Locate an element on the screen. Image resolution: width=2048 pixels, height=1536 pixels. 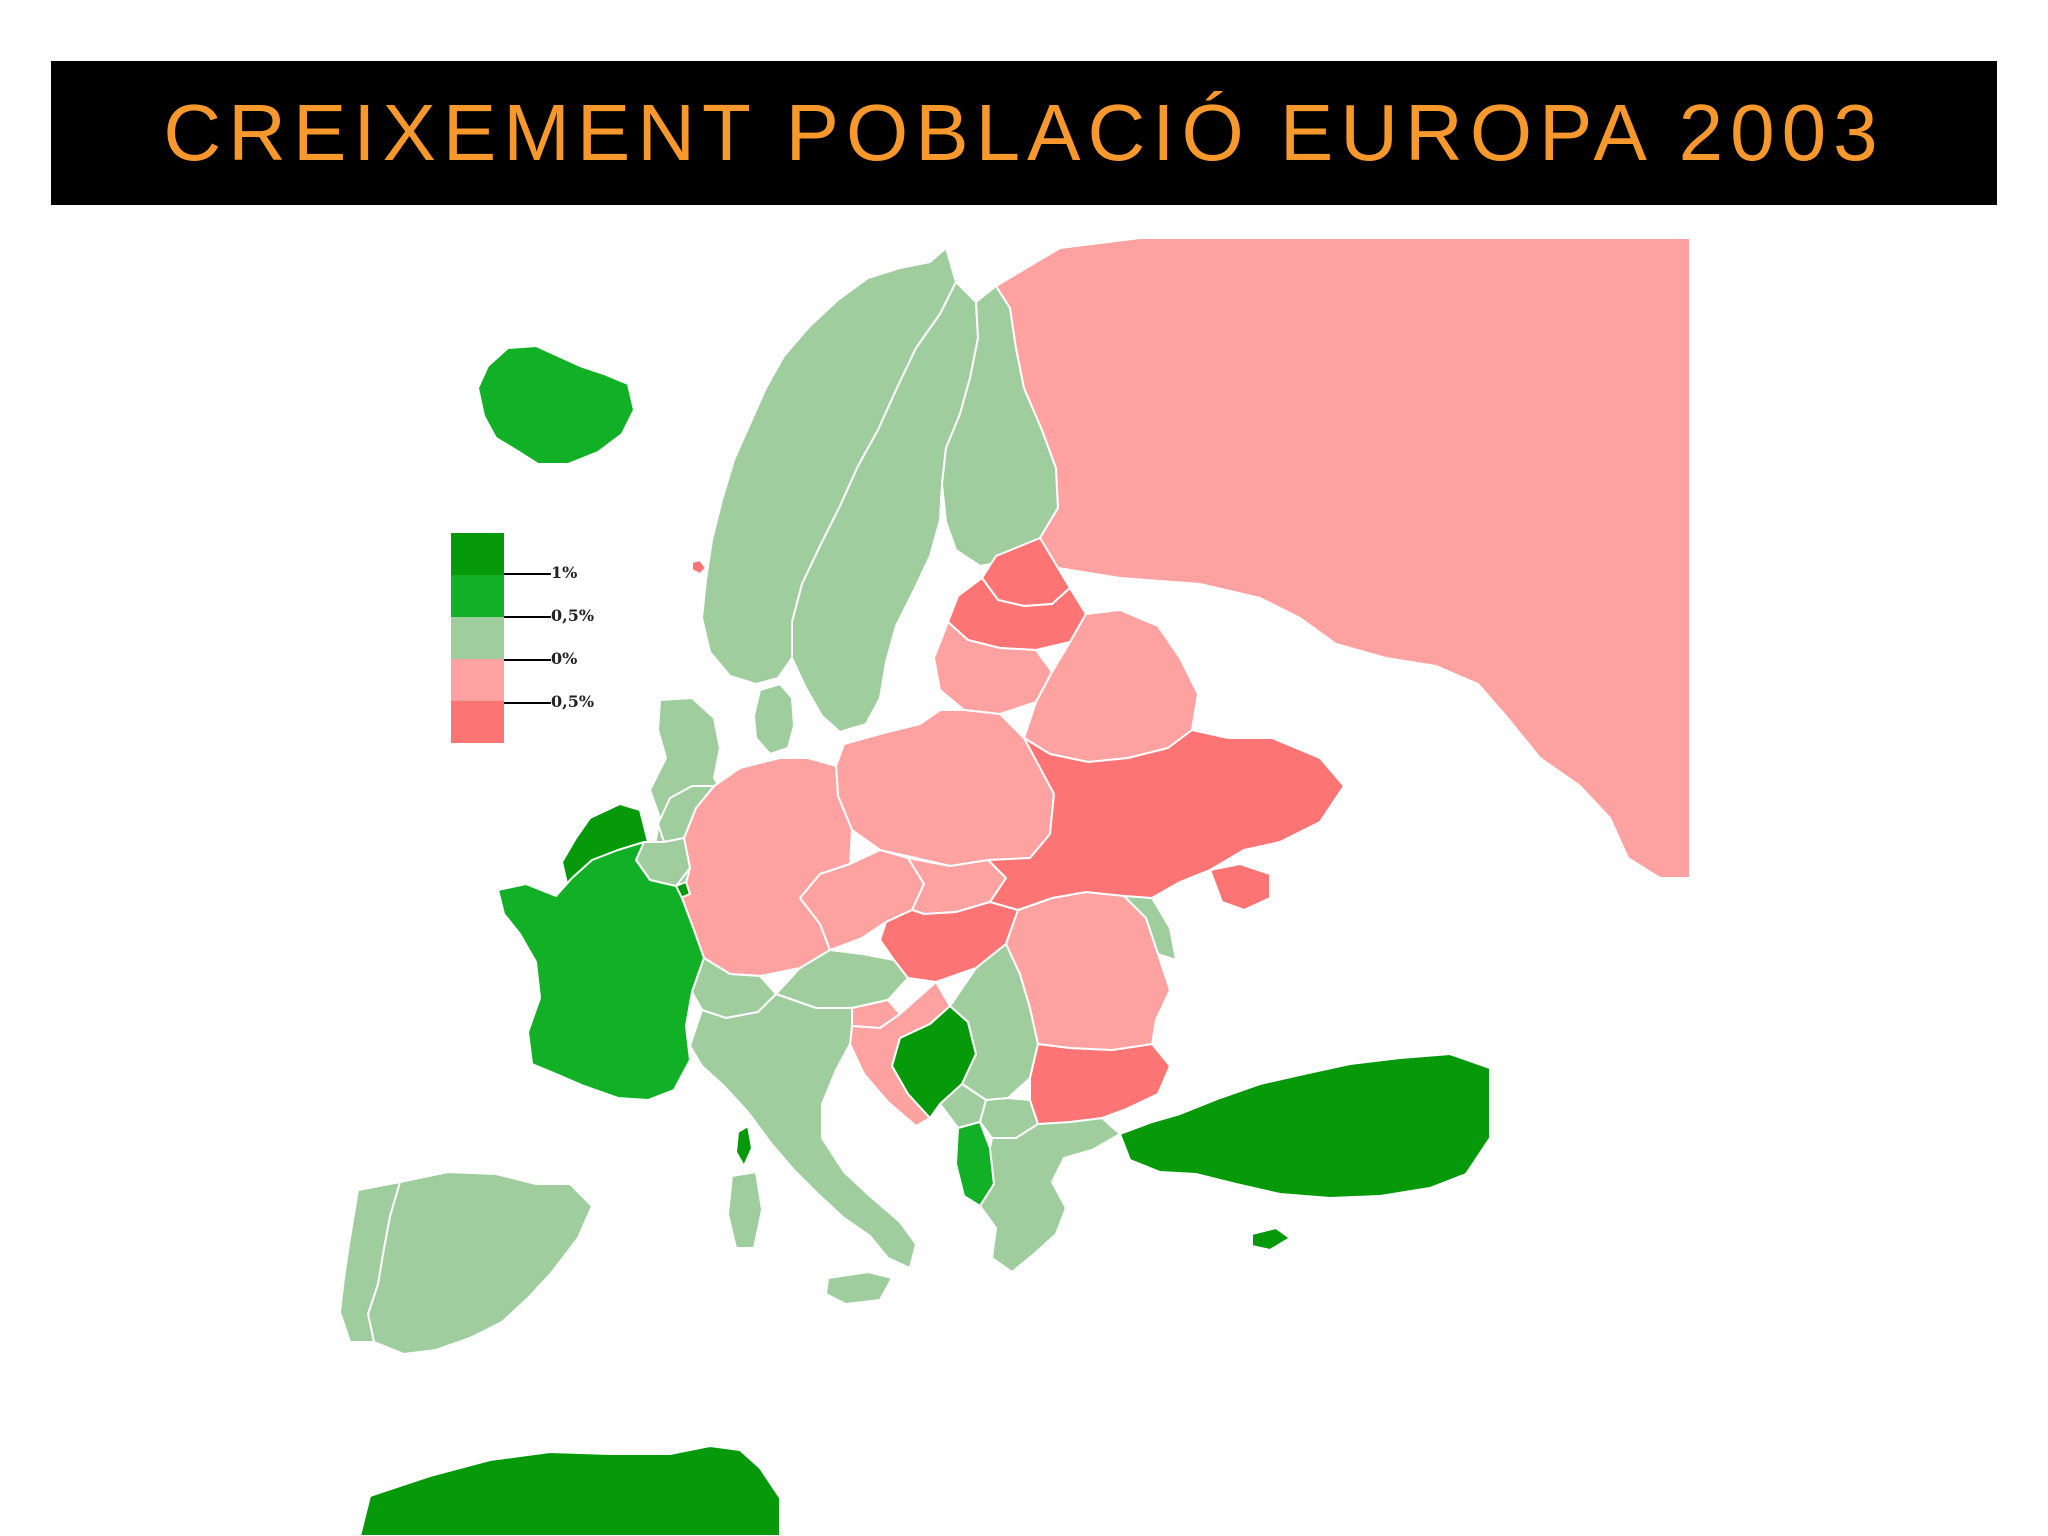
region-sardinia is located at coordinates (745, 1210).